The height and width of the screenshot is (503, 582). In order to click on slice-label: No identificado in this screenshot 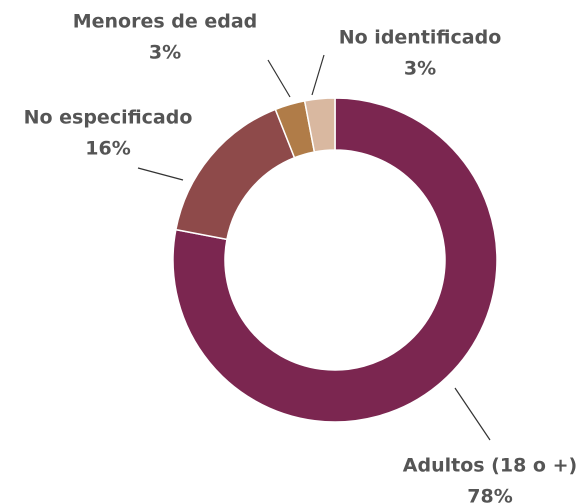, I will do `click(420, 38)`.